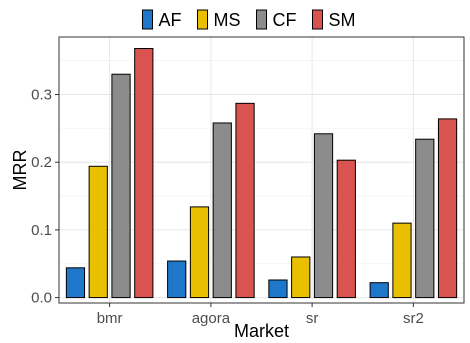 The image size is (470, 343). What do you see at coordinates (41, 95) in the screenshot?
I see `y-tick-label: 0.3` at bounding box center [41, 95].